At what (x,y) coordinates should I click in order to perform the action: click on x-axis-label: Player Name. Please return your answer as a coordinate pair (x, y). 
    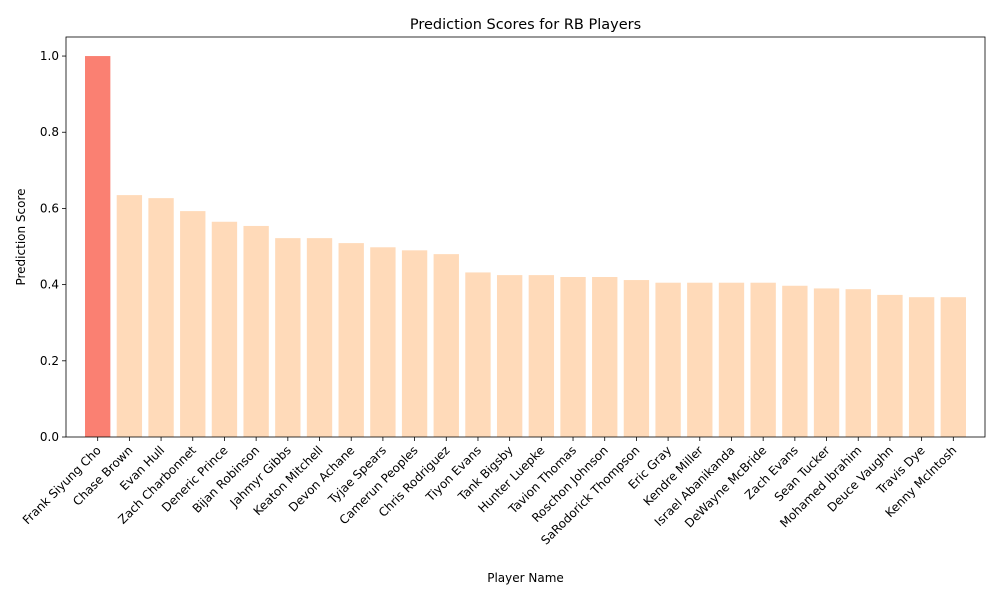
    Looking at the image, I should click on (525, 578).